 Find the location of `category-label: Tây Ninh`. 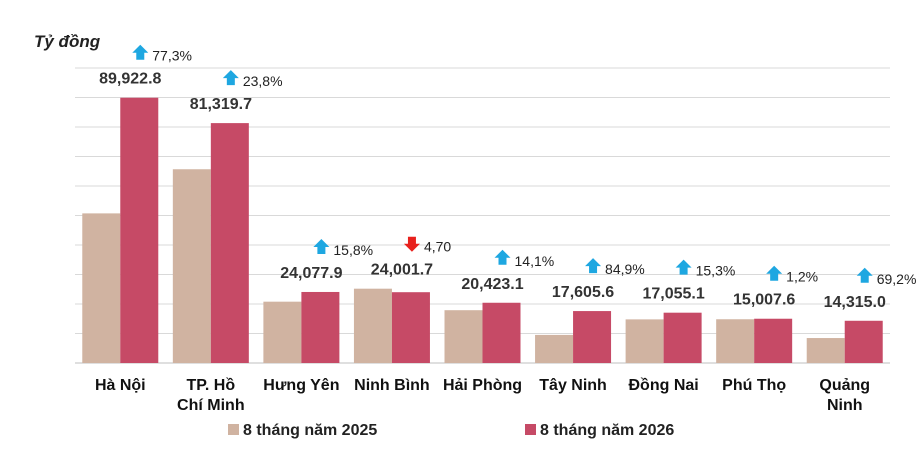

category-label: Tây Ninh is located at coordinates (573, 385).